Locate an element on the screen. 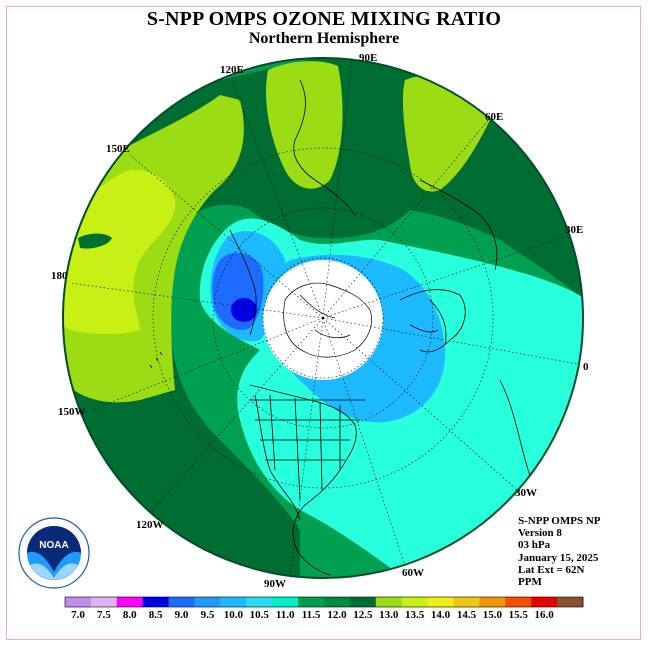  ozone-region-light-green-north is located at coordinates (304, 125).